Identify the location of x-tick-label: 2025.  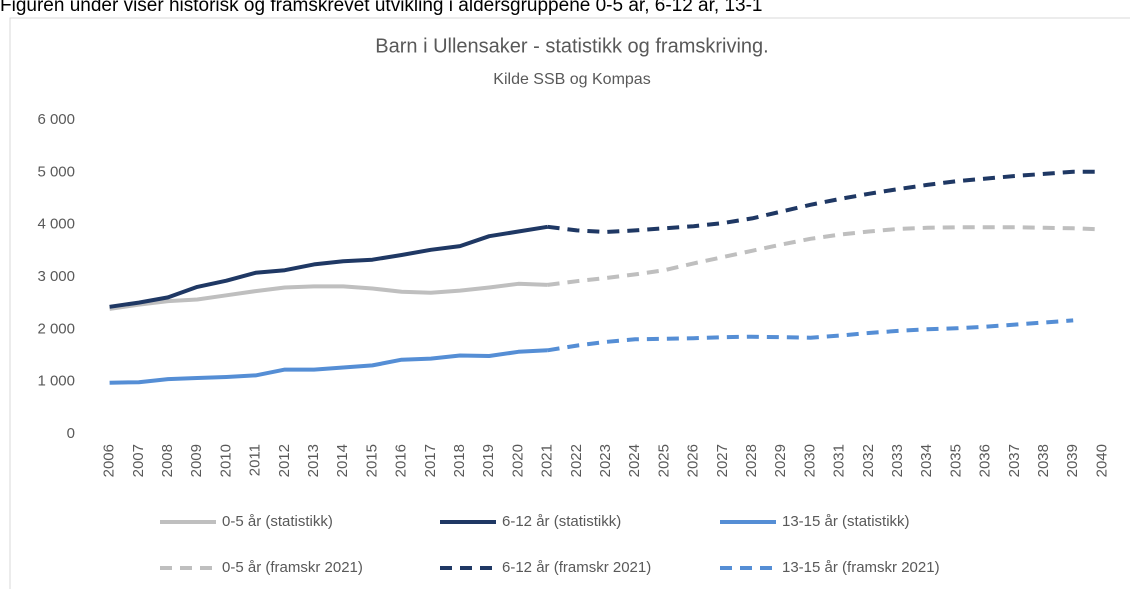
(663, 460).